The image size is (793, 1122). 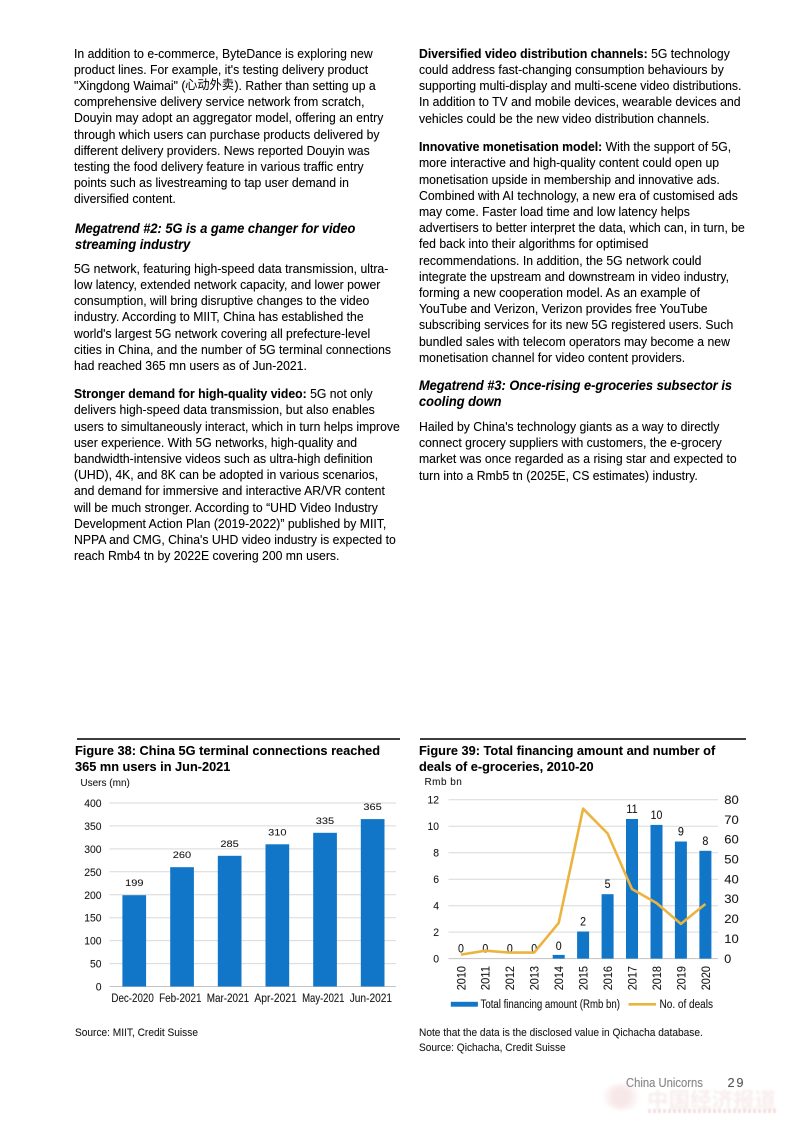 What do you see at coordinates (372, 807) in the screenshot?
I see `svg-text: 365` at bounding box center [372, 807].